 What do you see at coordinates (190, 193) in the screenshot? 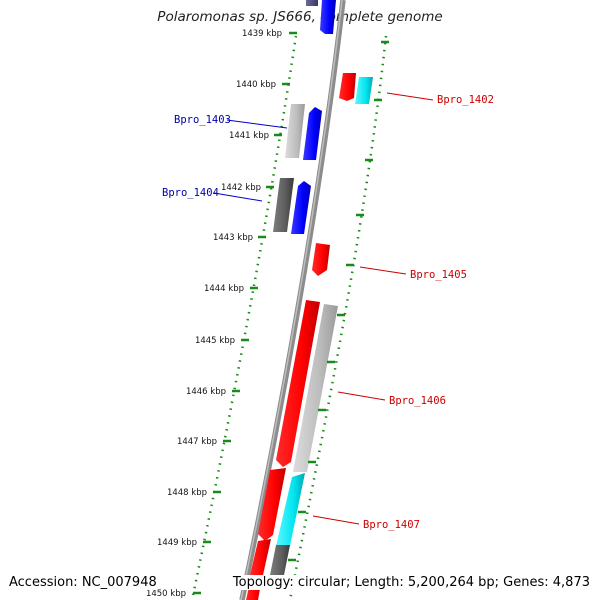
I see `label-bpro-1404: Bpro_1404` at bounding box center [190, 193].